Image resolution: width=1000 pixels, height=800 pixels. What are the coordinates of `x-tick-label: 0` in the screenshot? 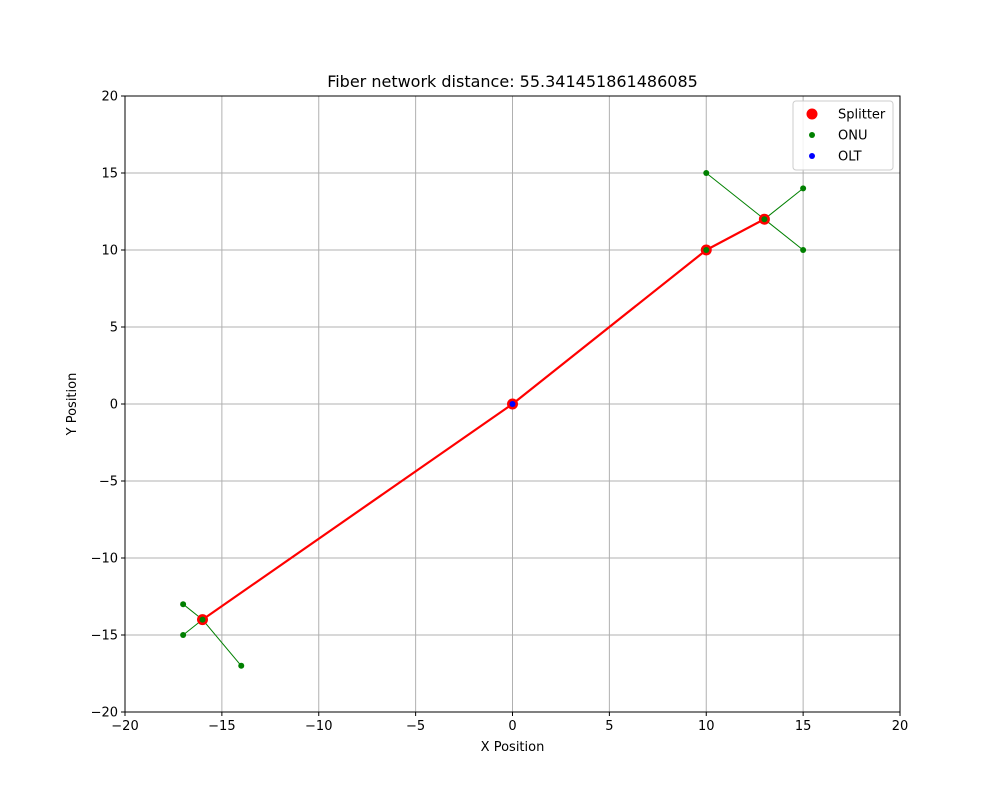 It's located at (512, 726).